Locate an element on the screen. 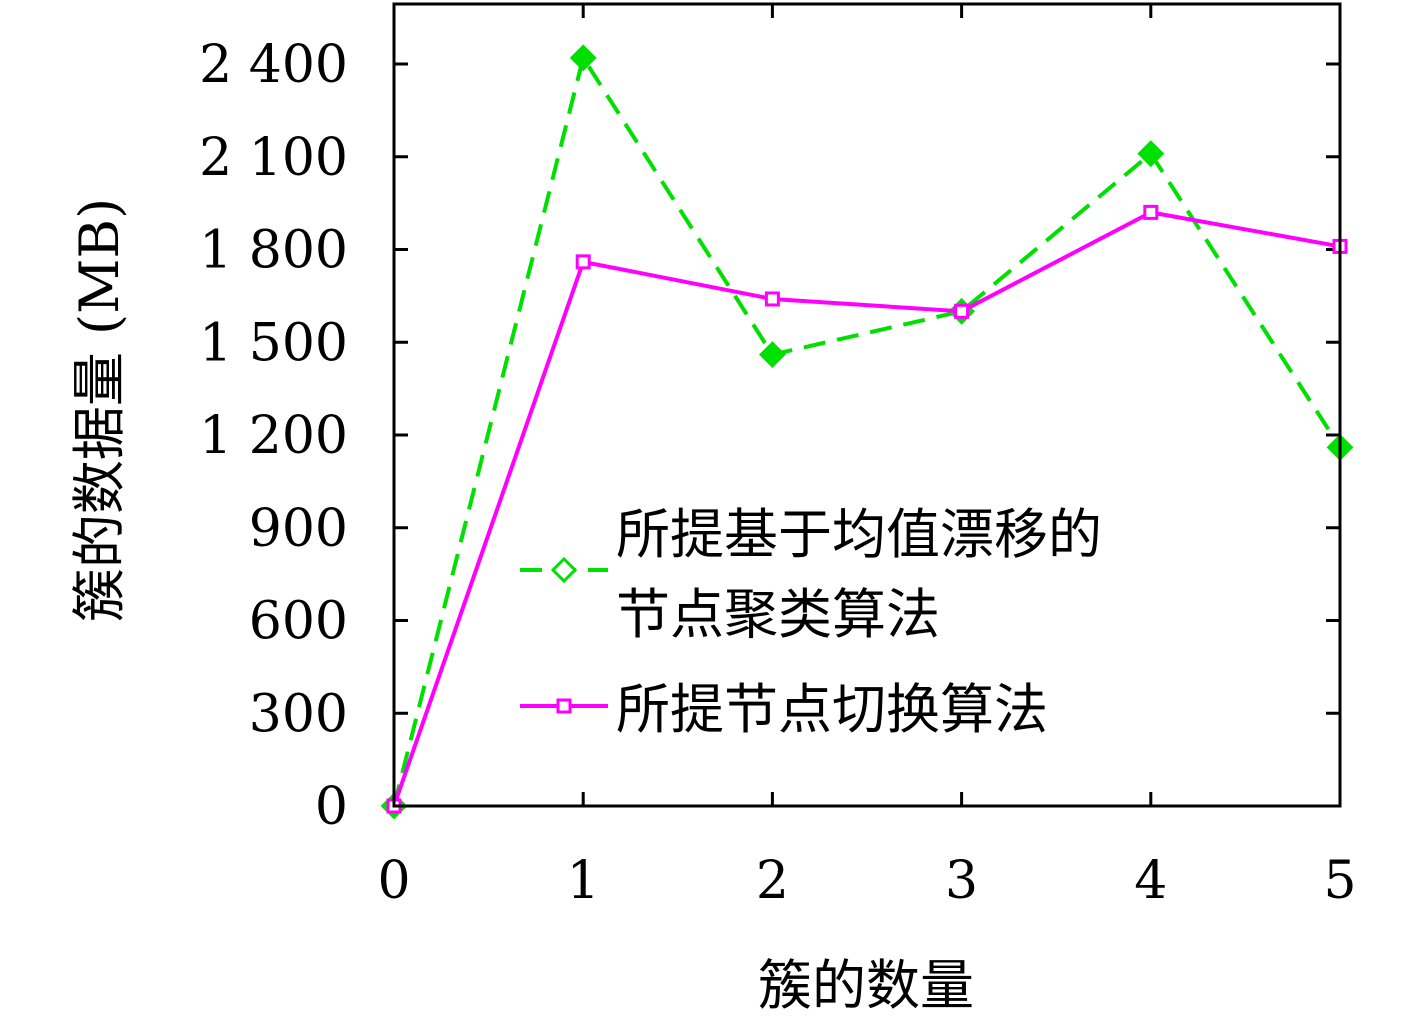  x-tick-label: 5 is located at coordinates (1339, 881).